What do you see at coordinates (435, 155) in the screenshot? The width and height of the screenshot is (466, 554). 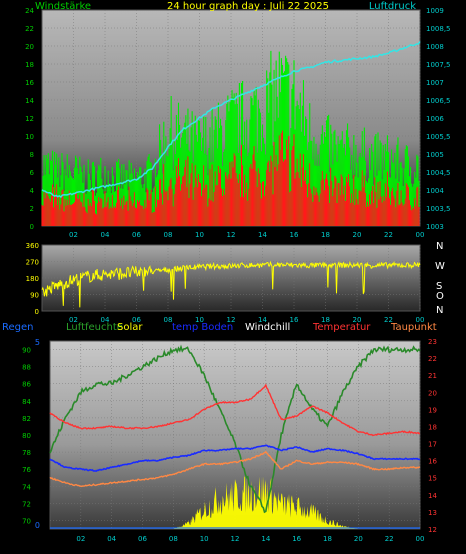 I see `pressure-tick-label: 1005` at bounding box center [435, 155].